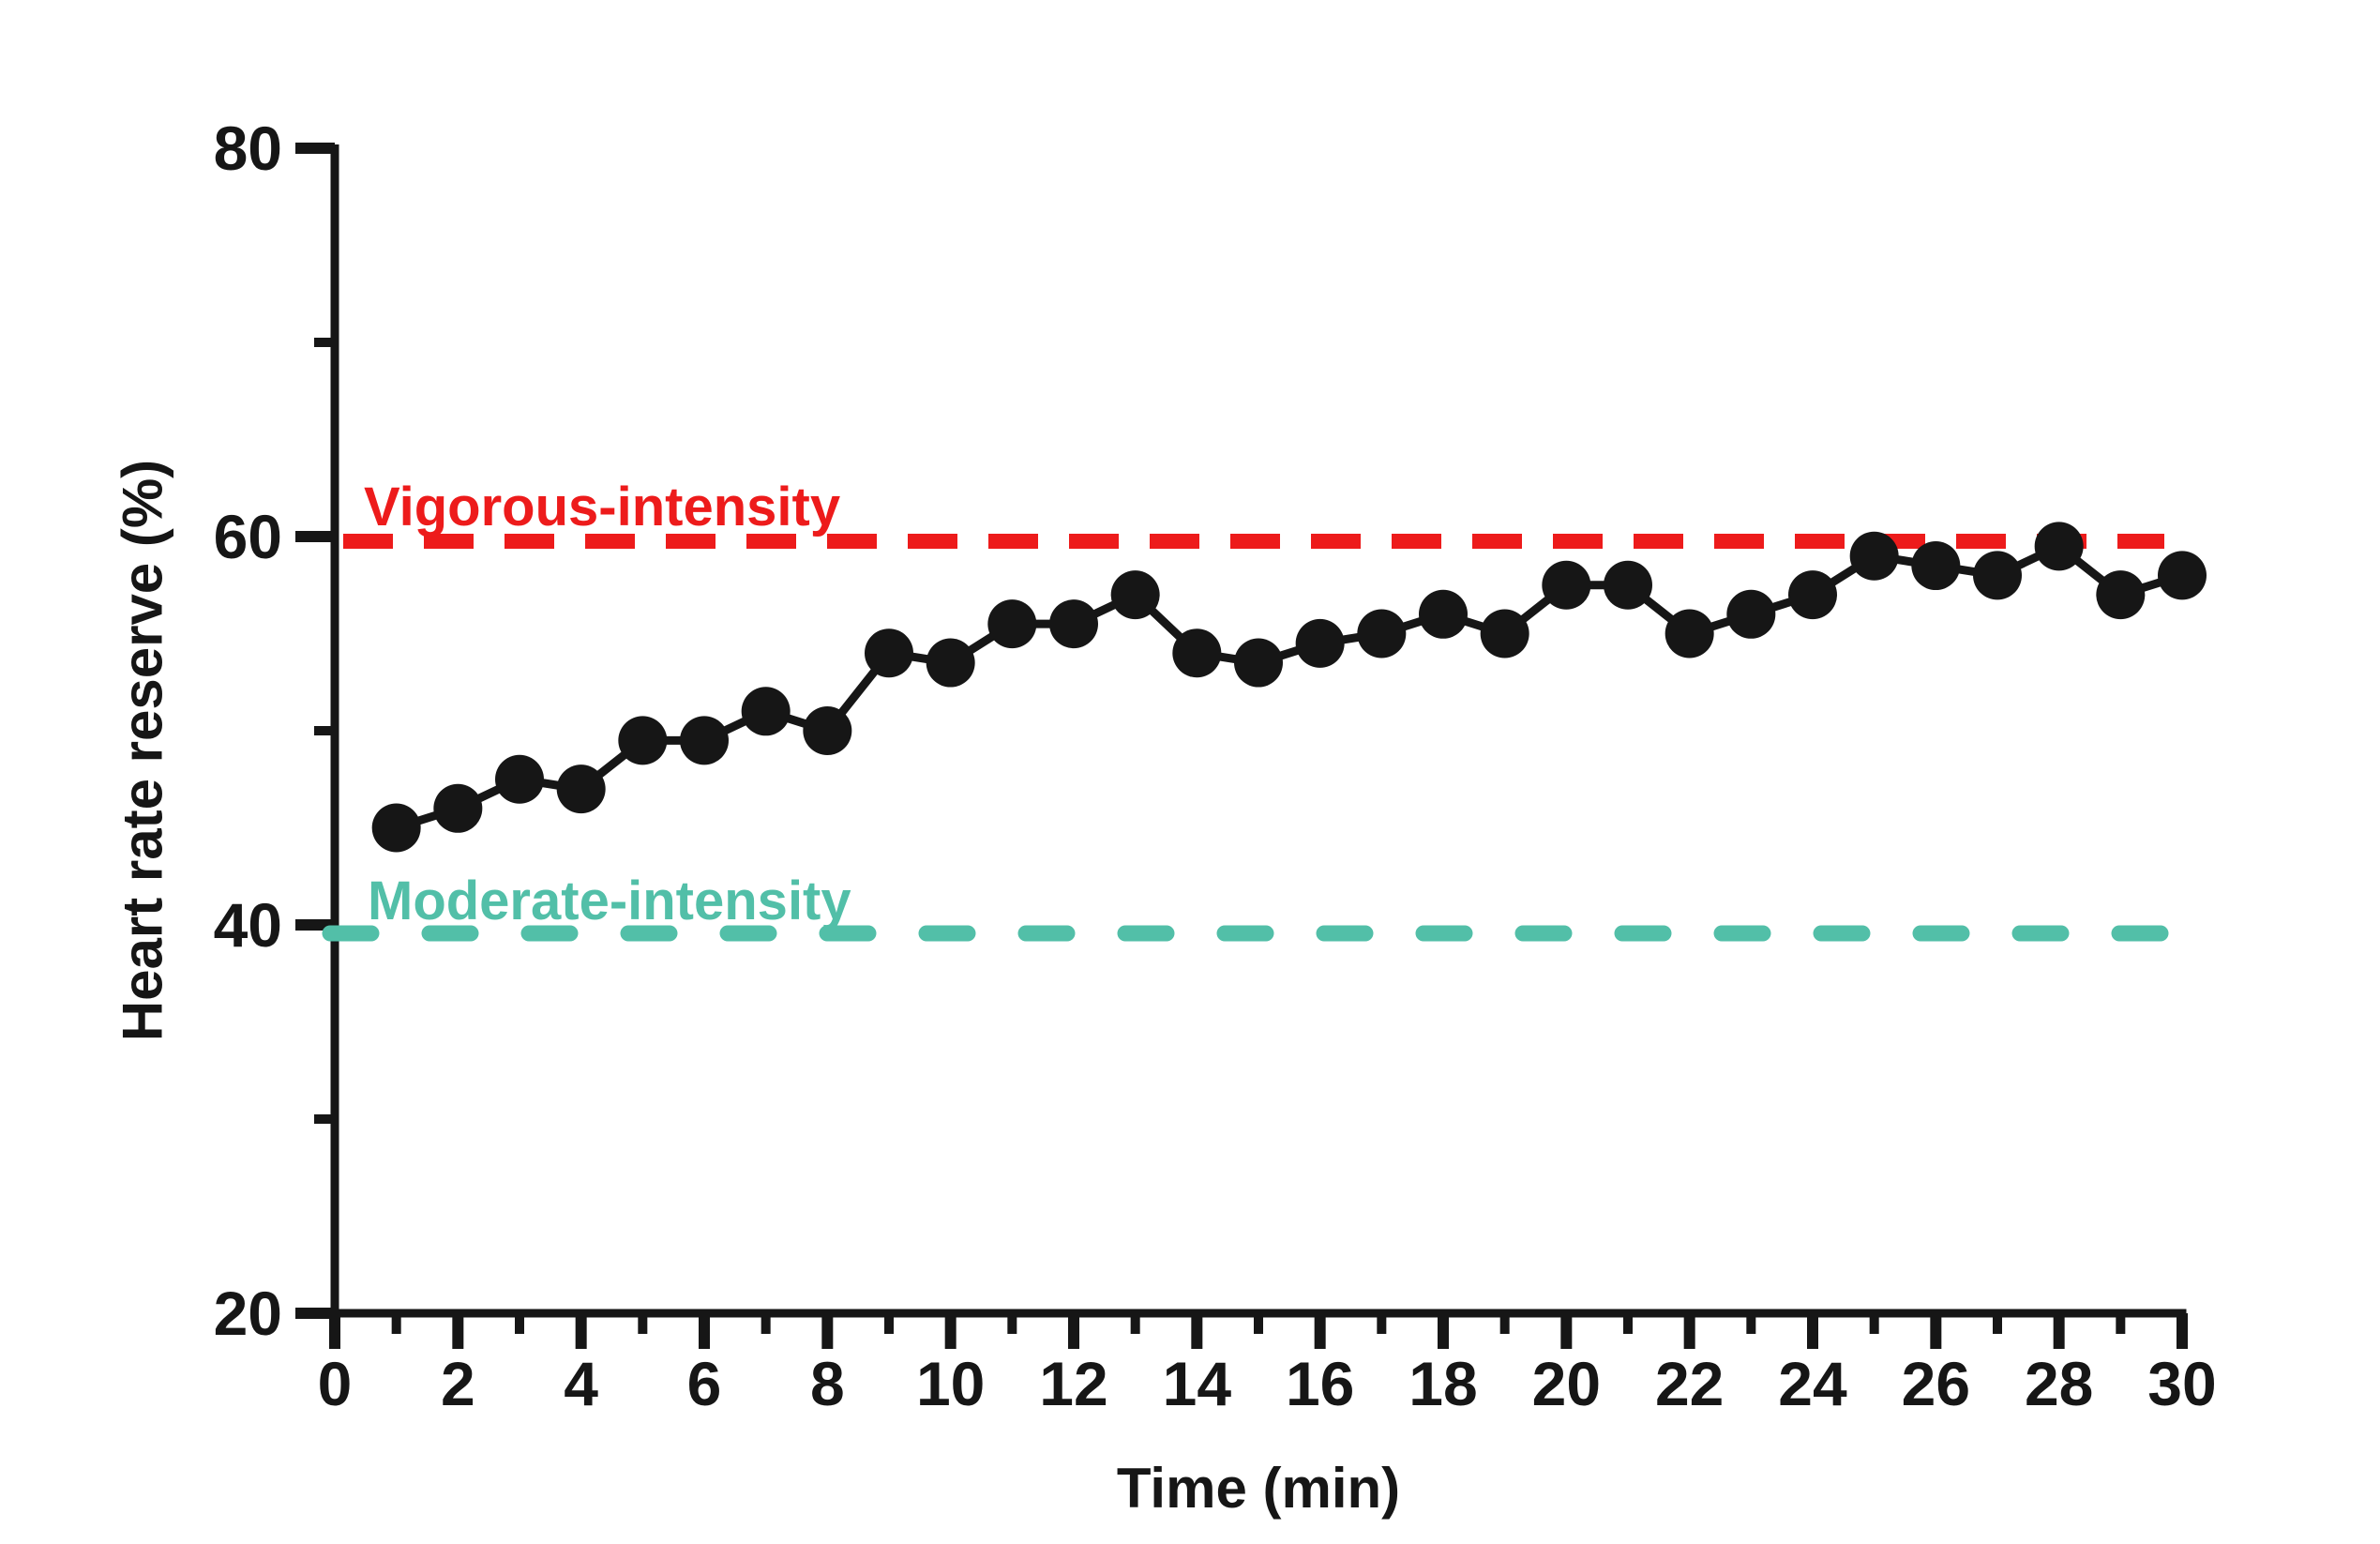 This screenshot has width=2380, height=1544. What do you see at coordinates (1197, 1383) in the screenshot?
I see `x-tick-label: 14` at bounding box center [1197, 1383].